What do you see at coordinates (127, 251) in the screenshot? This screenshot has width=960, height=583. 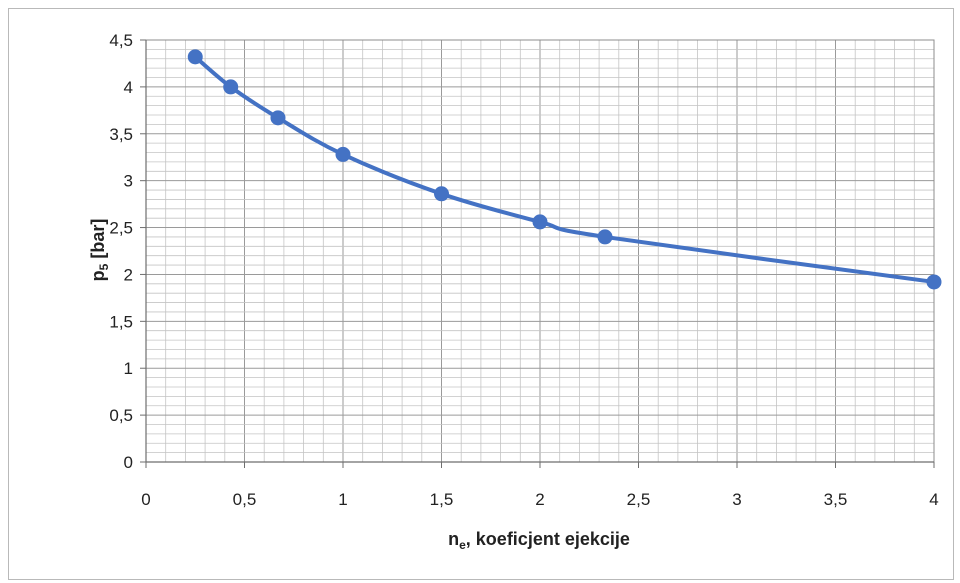 I see `y-tick-labels: 0 0,5 1 1,5 2 2,5 3 3,5 4 4,5` at bounding box center [127, 251].